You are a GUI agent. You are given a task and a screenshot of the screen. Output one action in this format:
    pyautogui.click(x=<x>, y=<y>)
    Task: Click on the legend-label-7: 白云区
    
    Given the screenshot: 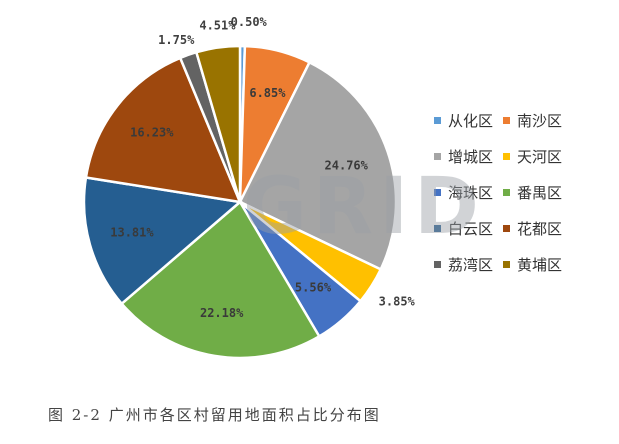 What is the action you would take?
    pyautogui.click(x=470, y=229)
    